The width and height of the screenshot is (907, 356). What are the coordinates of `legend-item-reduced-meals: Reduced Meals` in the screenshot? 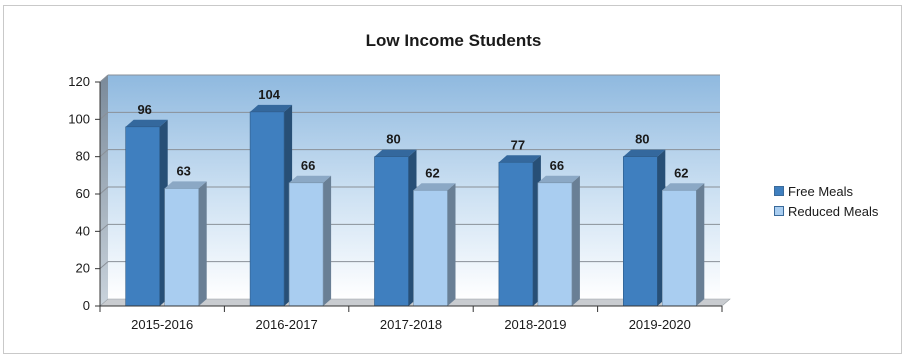 It's located at (826, 211).